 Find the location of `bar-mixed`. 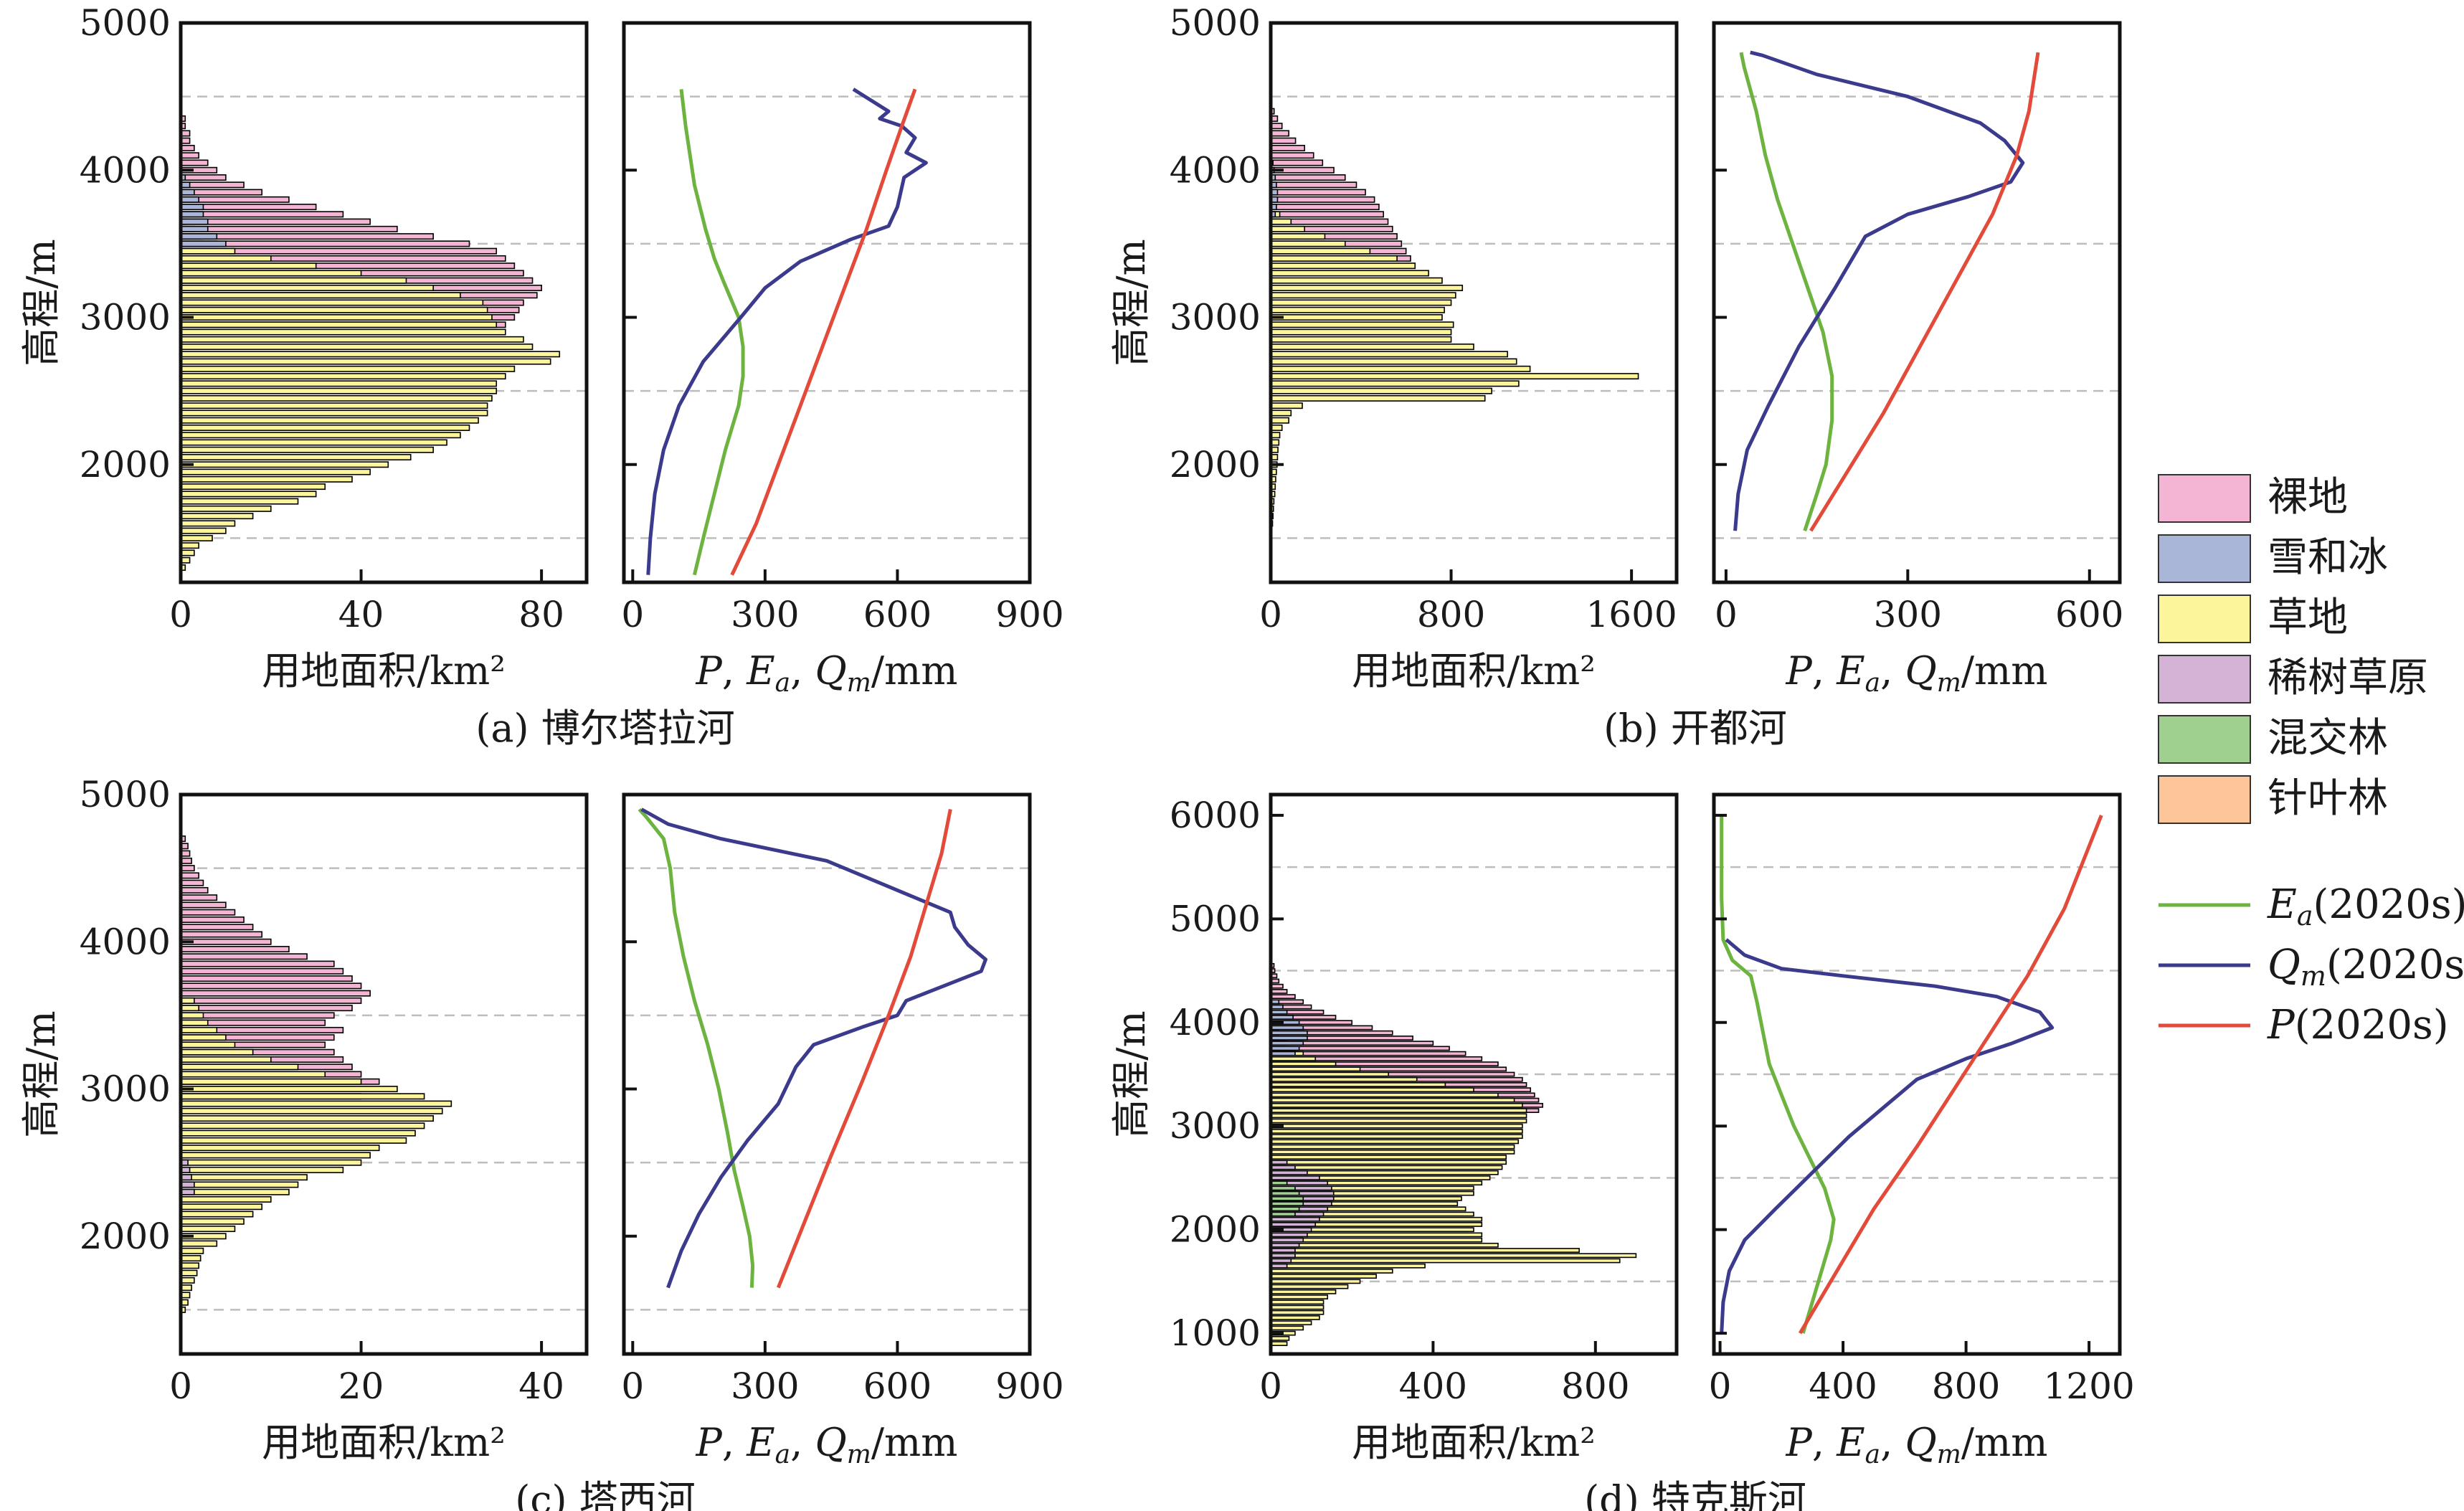

bar-mixed is located at coordinates (1279, 1183).